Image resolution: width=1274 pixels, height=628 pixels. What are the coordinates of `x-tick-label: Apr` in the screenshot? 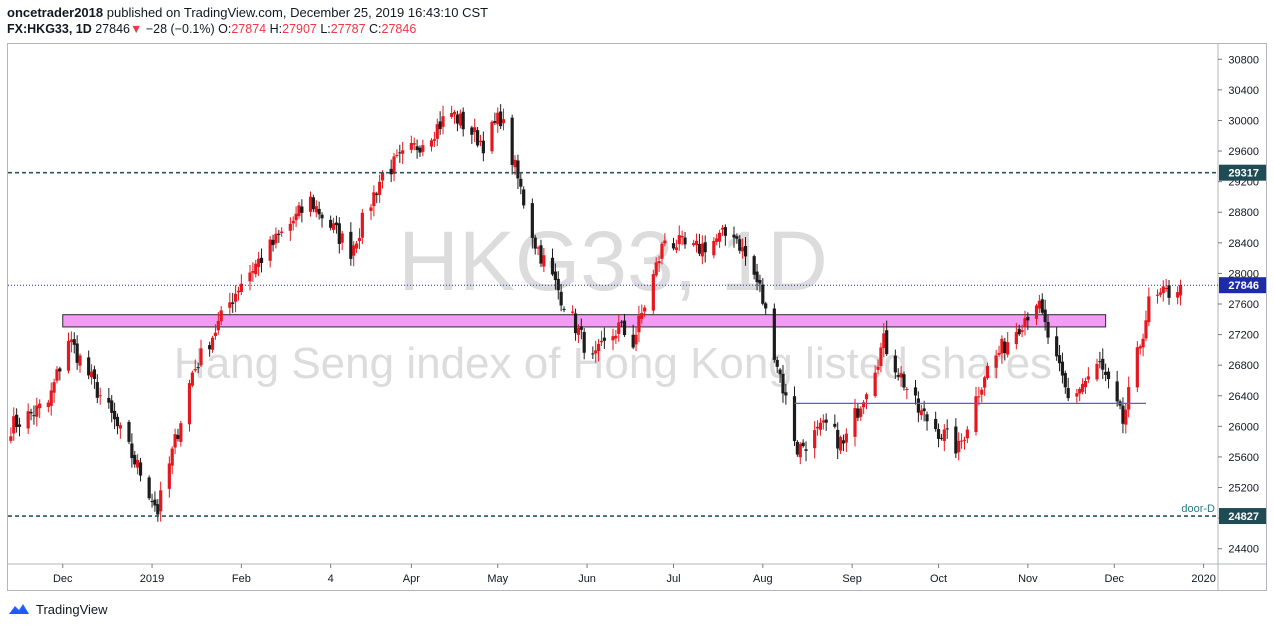 It's located at (411, 579).